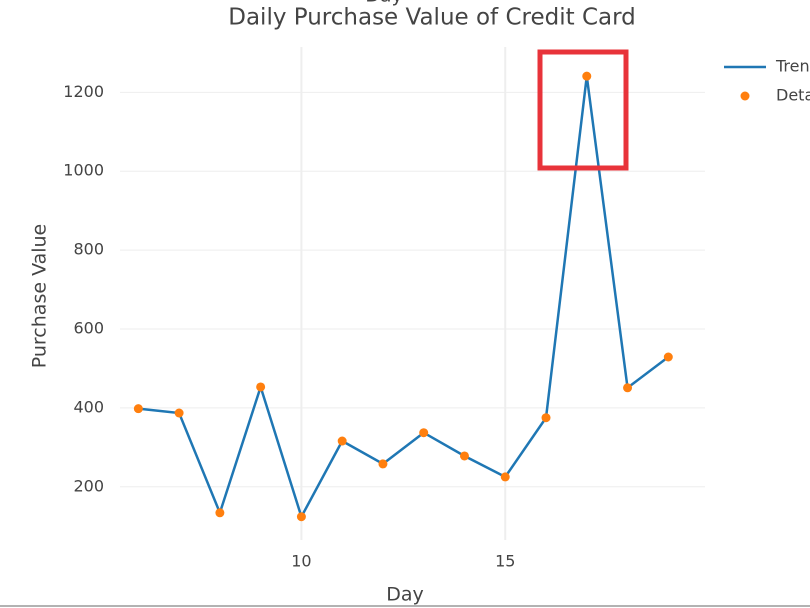 The width and height of the screenshot is (810, 608). I want to click on legend: Trend Details, so click(767, 81).